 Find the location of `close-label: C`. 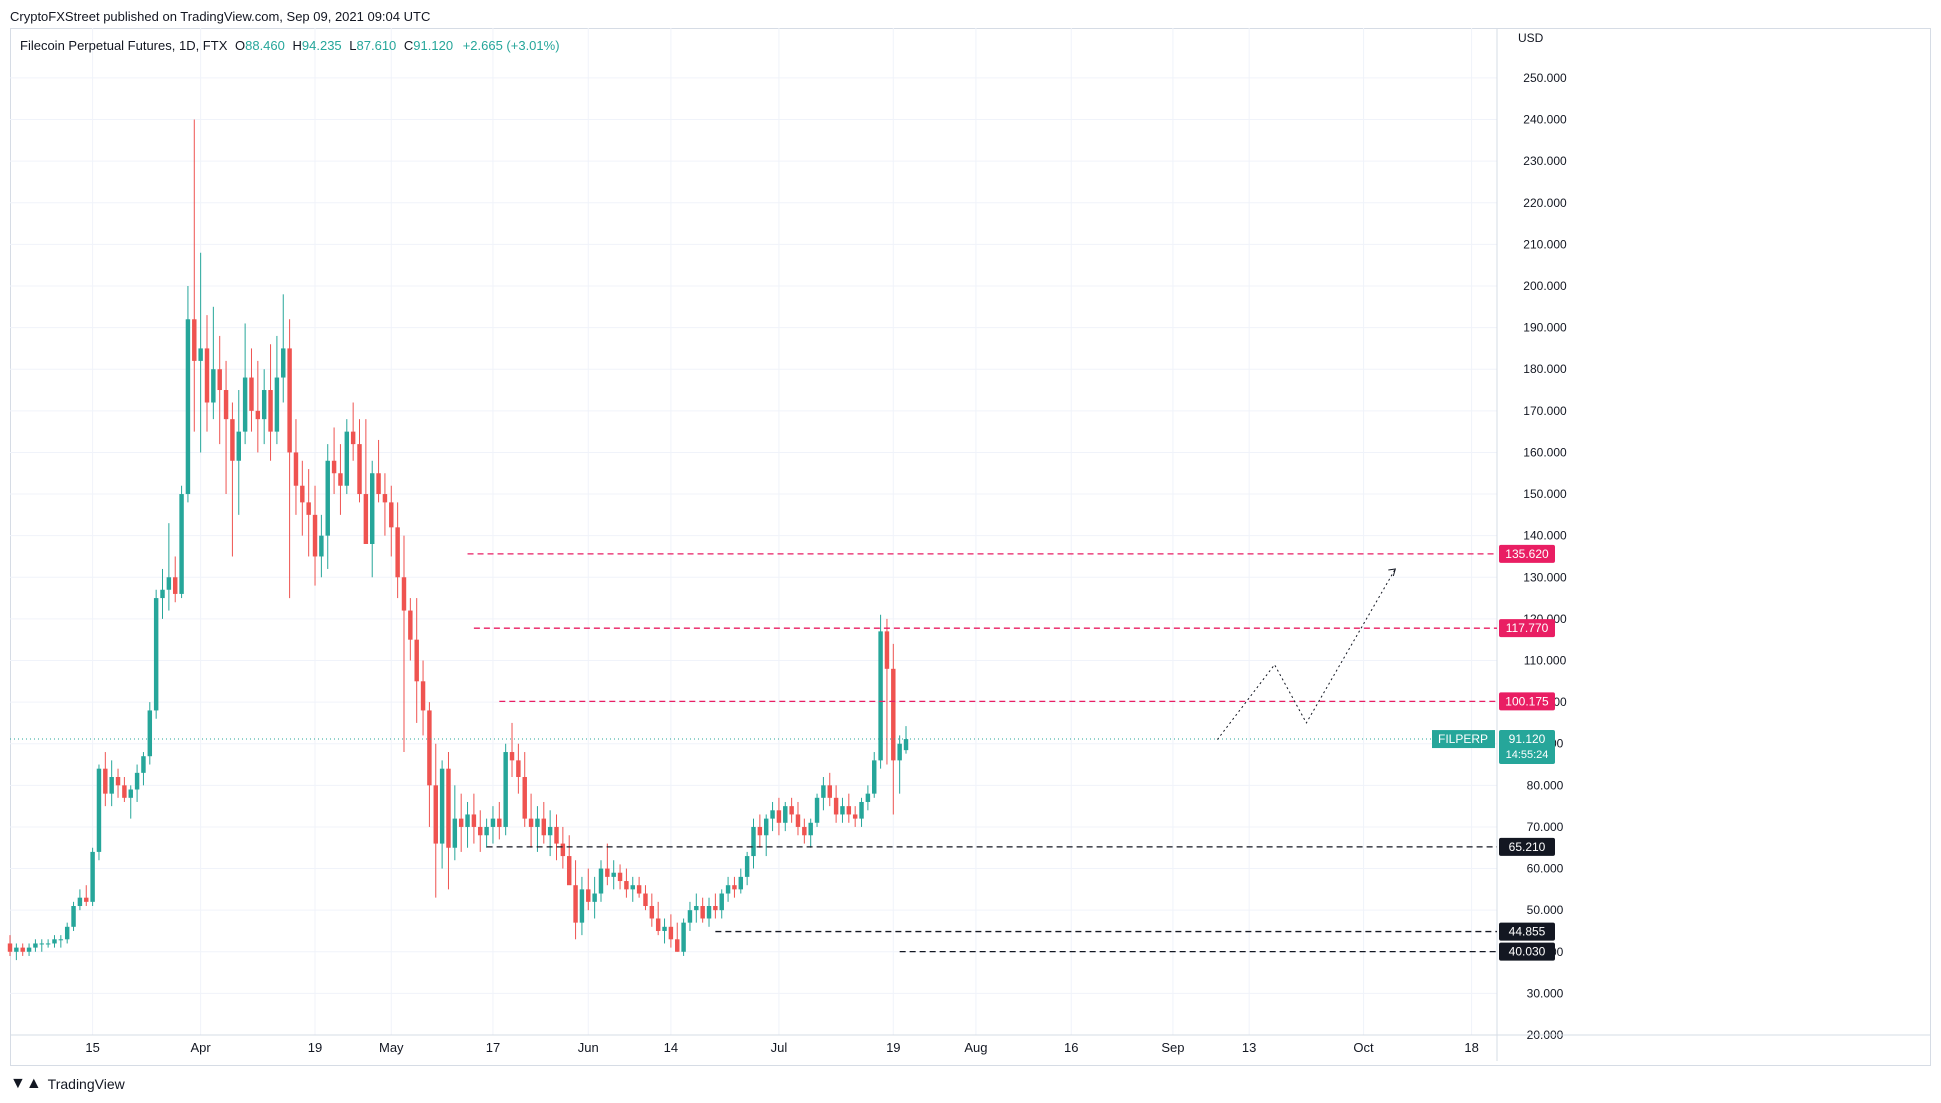

close-label: C is located at coordinates (408, 45).